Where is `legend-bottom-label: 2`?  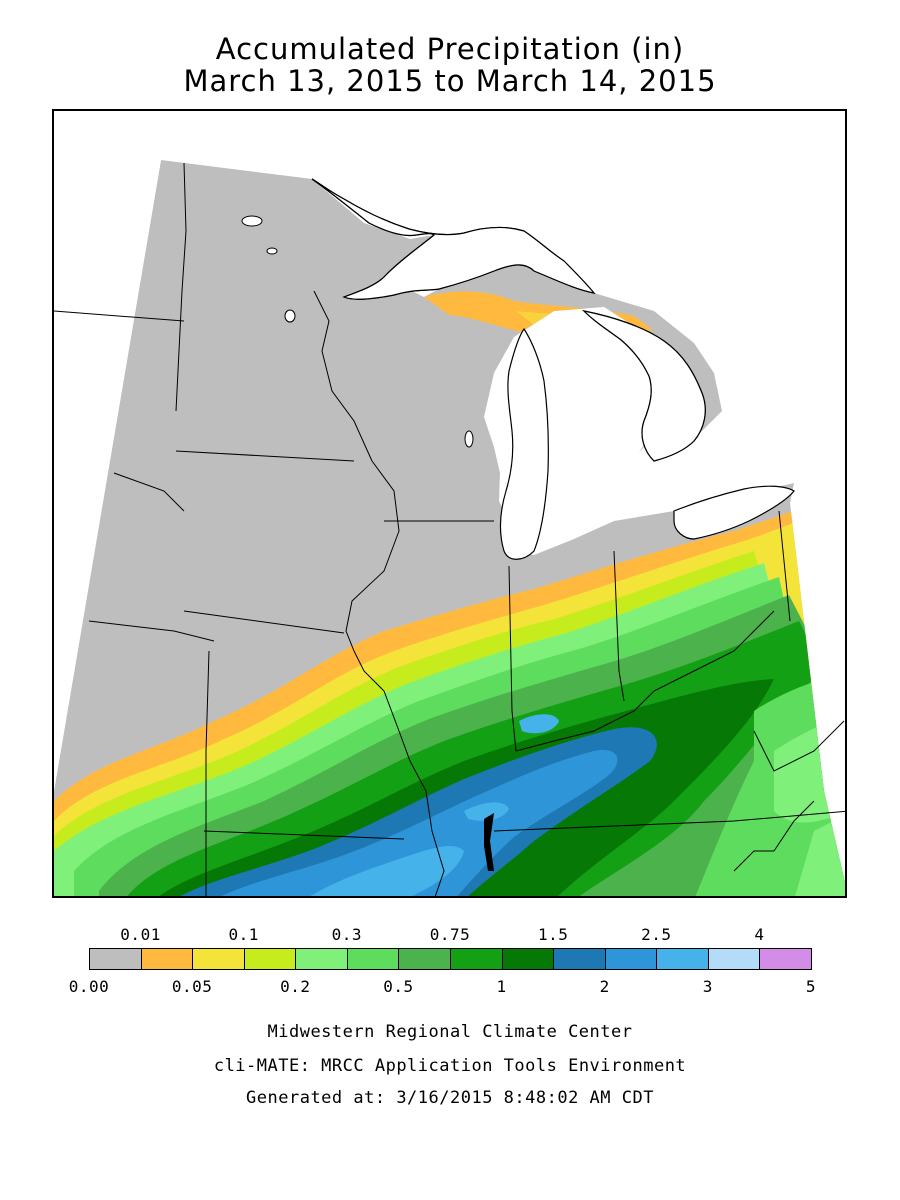
legend-bottom-label: 2 is located at coordinates (604, 986).